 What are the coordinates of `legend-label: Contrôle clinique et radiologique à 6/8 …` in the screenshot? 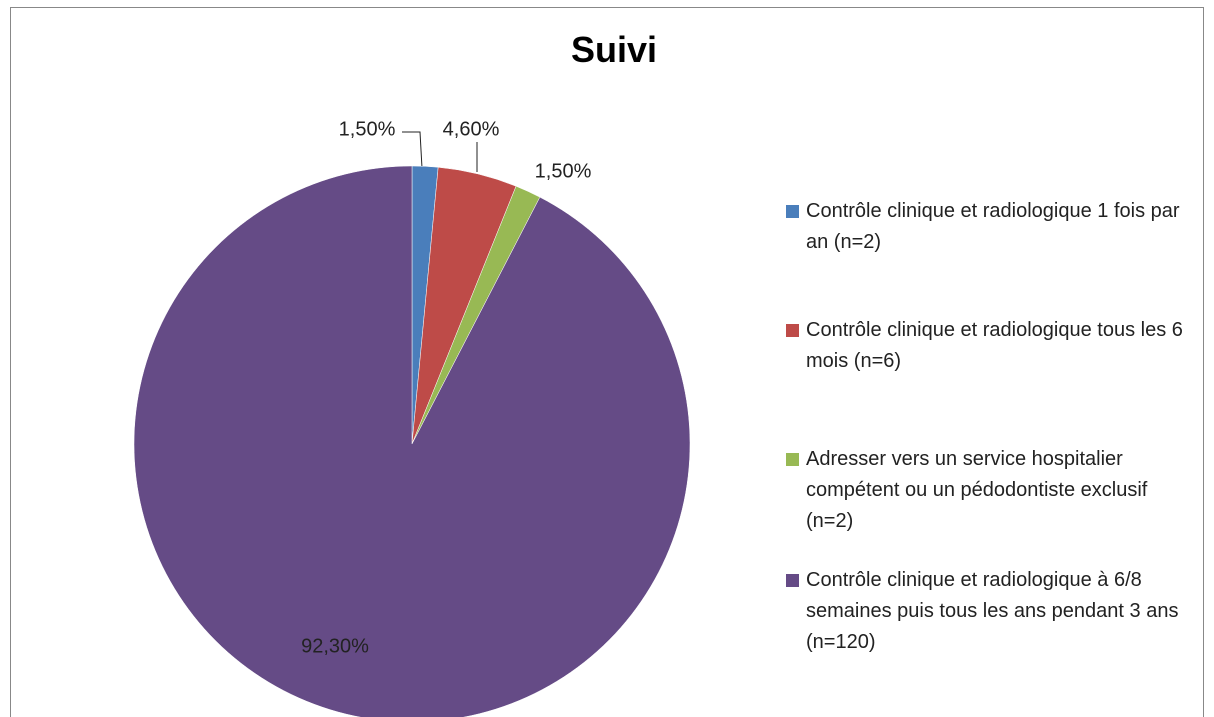 It's located at (992, 611).